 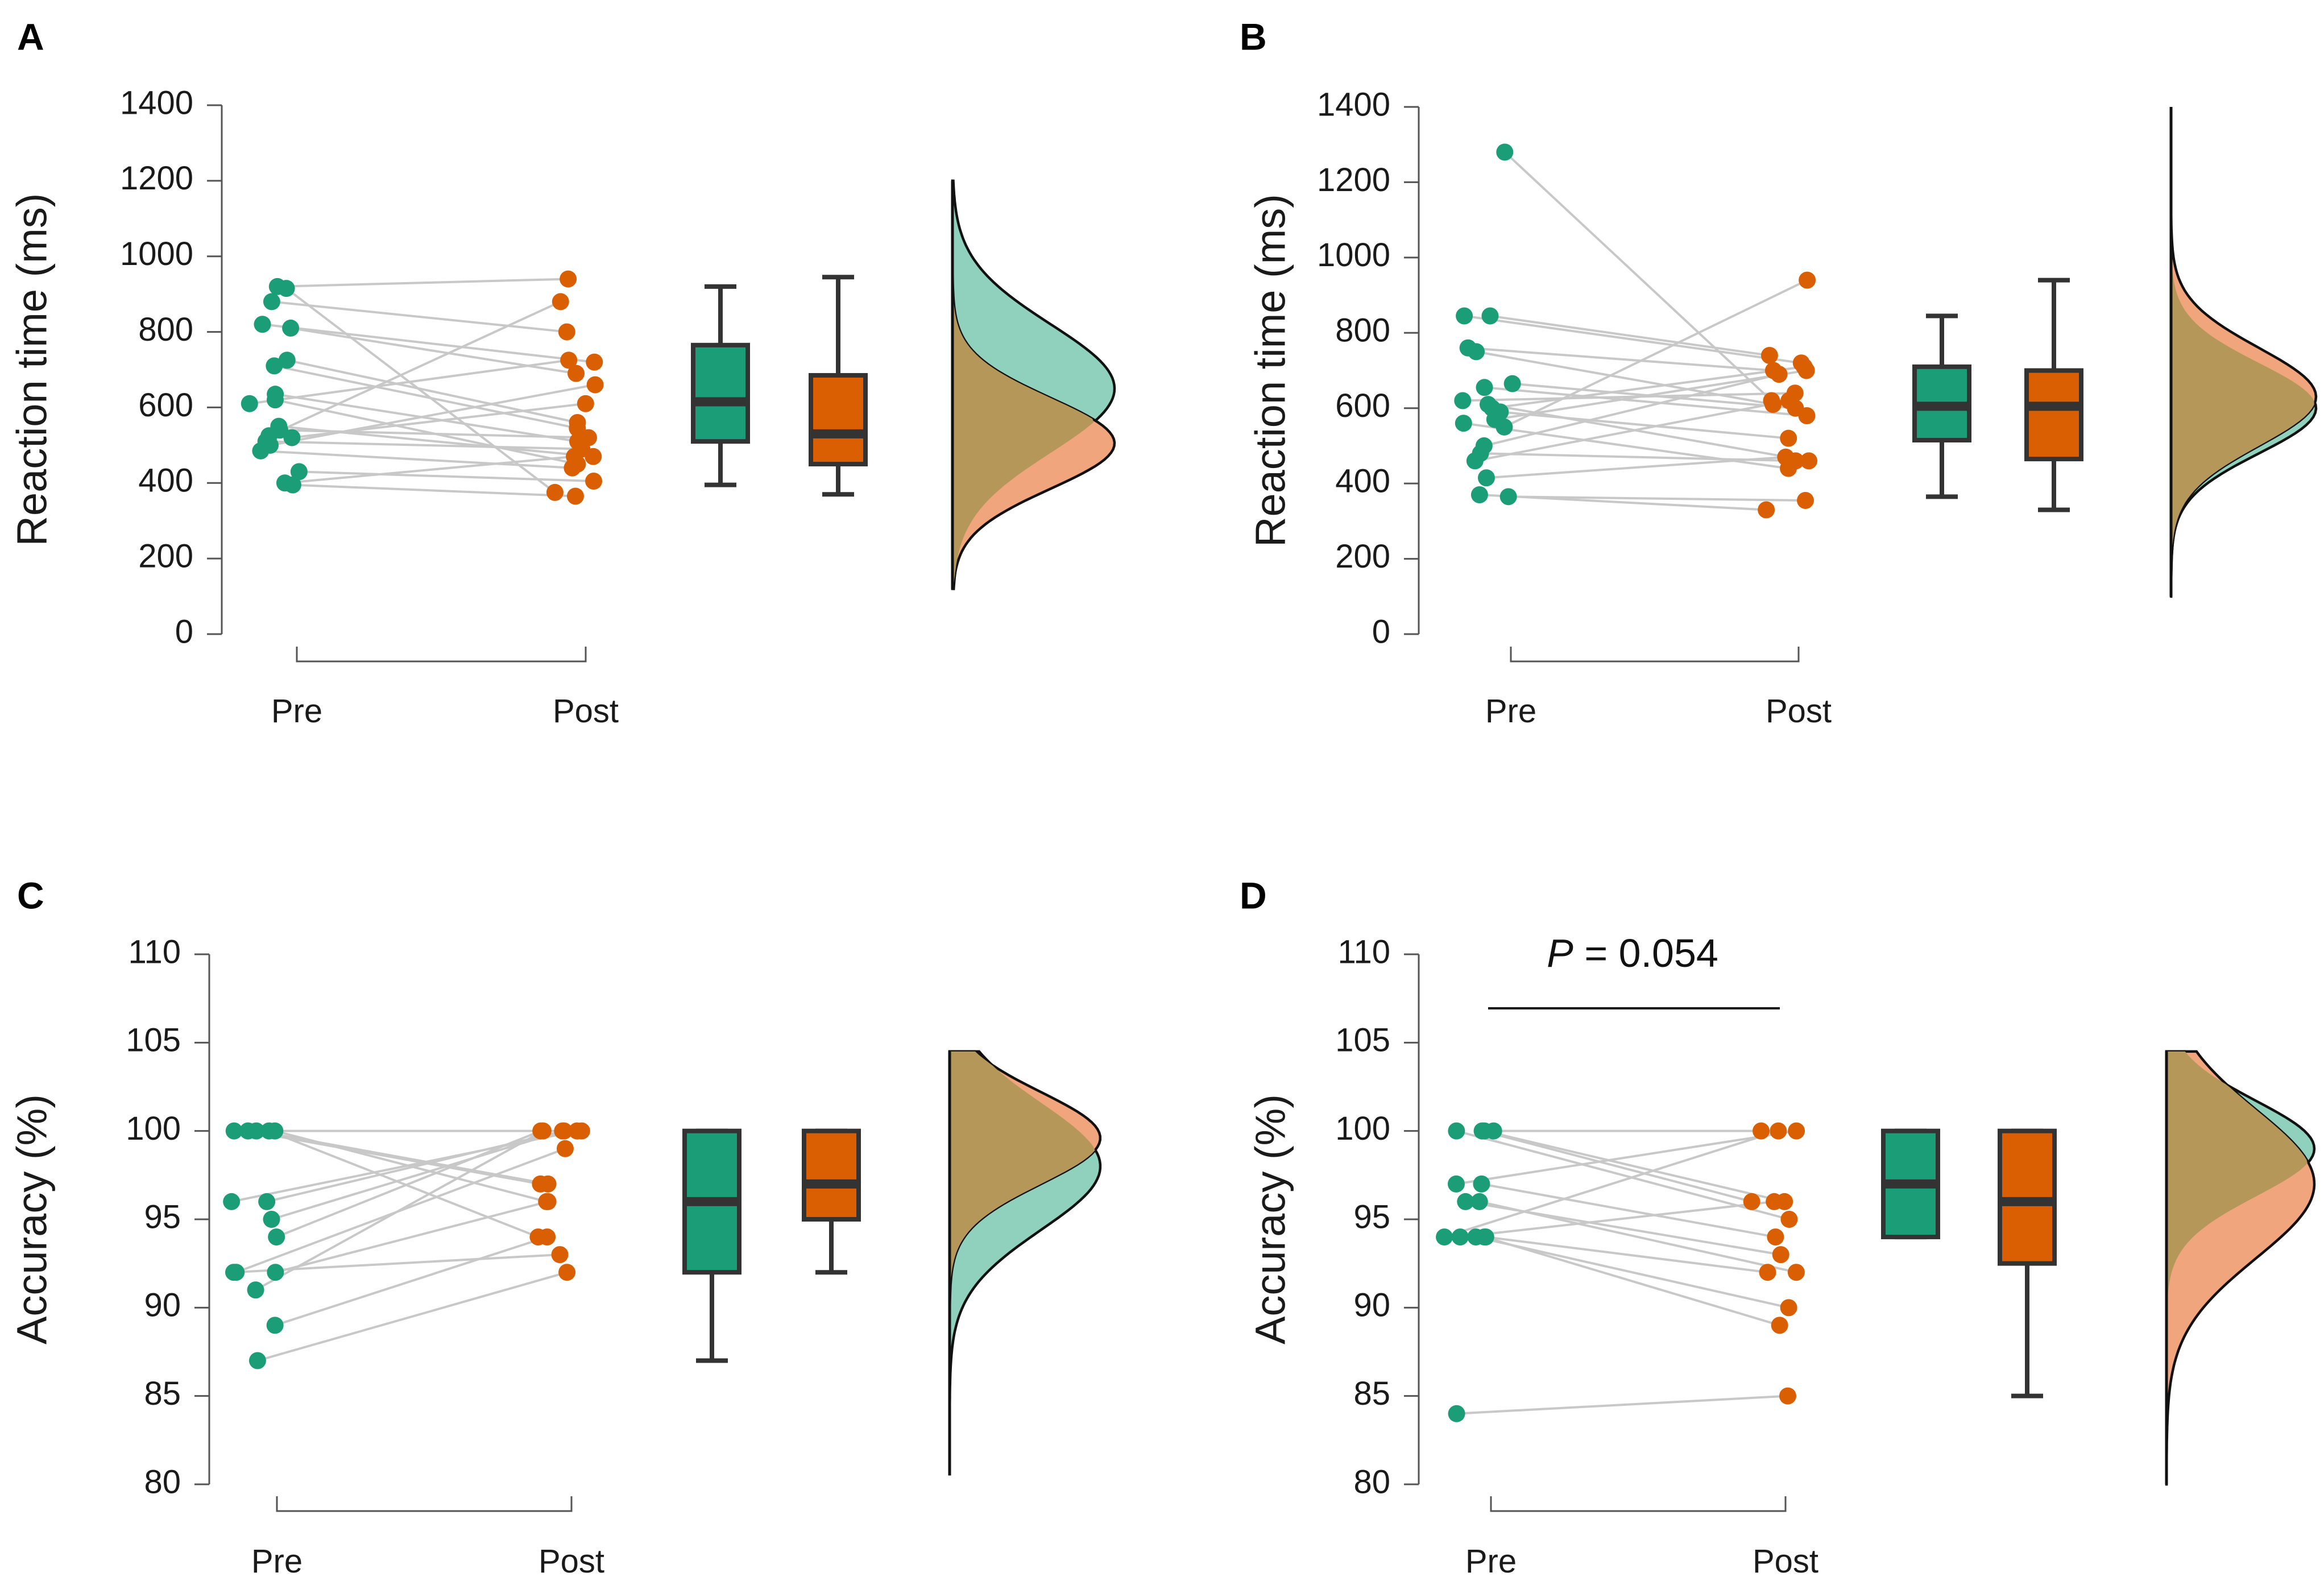 I want to click on y-tick-label: 90, so click(x=1371, y=1305).